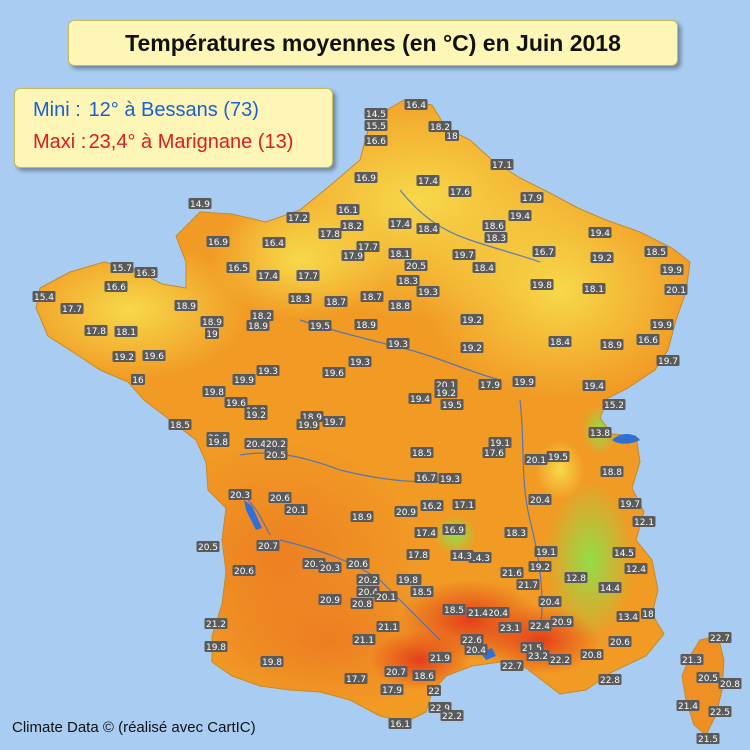 The width and height of the screenshot is (750, 750). What do you see at coordinates (208, 547) in the screenshot?
I see `station-label: 20.5` at bounding box center [208, 547].